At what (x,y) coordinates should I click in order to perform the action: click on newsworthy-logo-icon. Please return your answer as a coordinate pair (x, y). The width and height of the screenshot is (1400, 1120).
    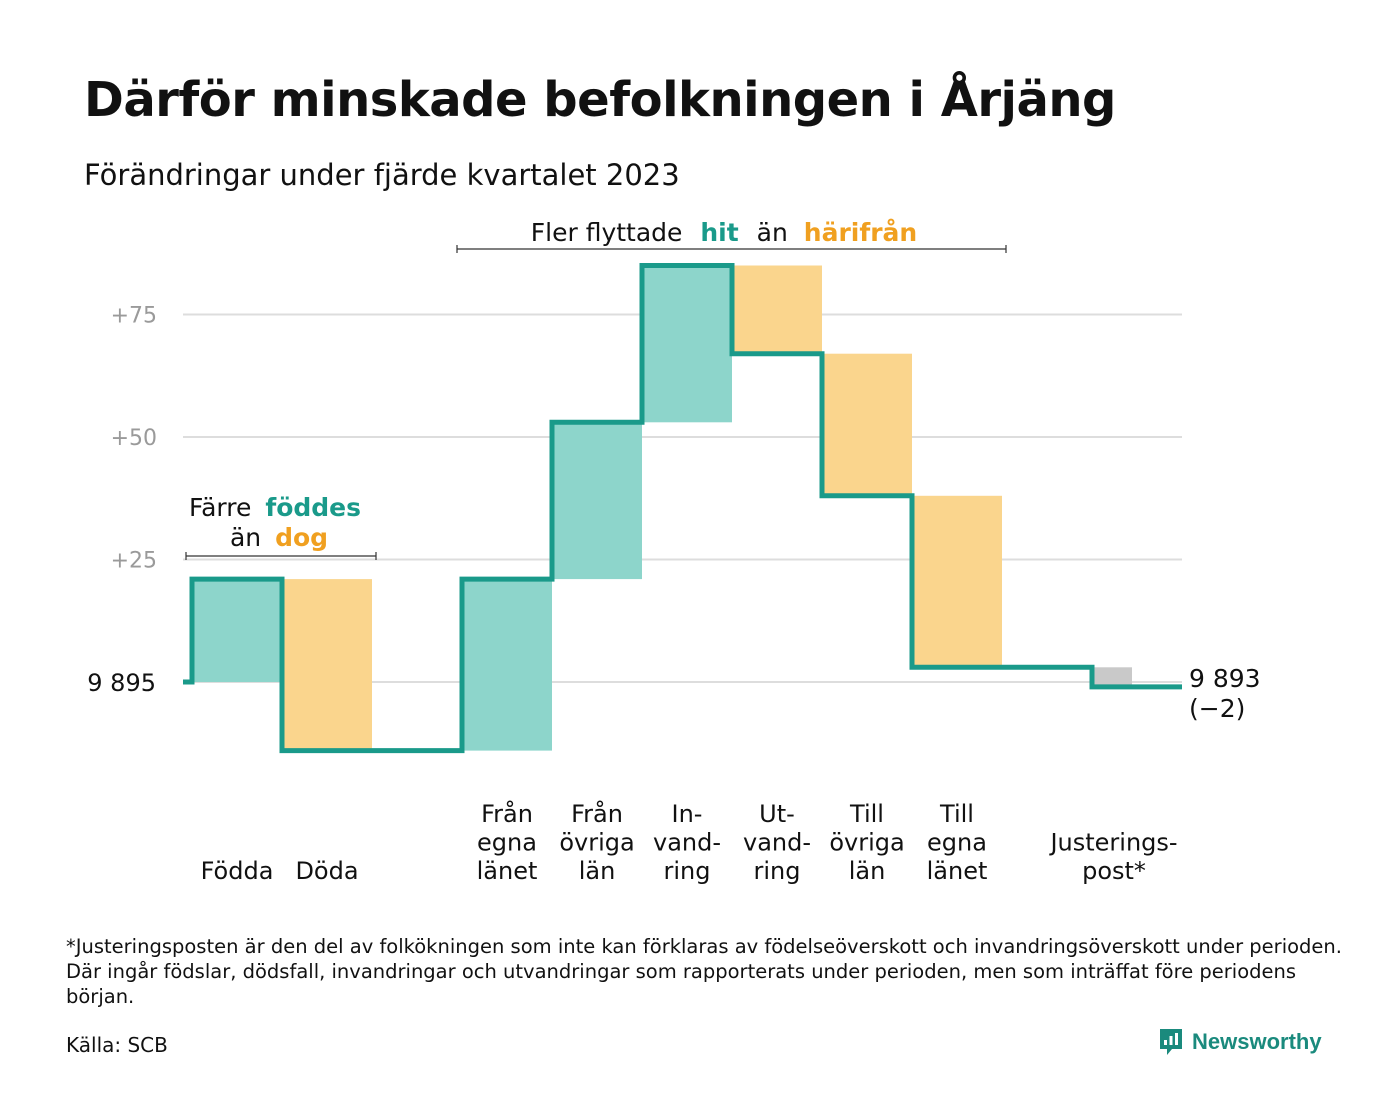
    Looking at the image, I should click on (1171, 1042).